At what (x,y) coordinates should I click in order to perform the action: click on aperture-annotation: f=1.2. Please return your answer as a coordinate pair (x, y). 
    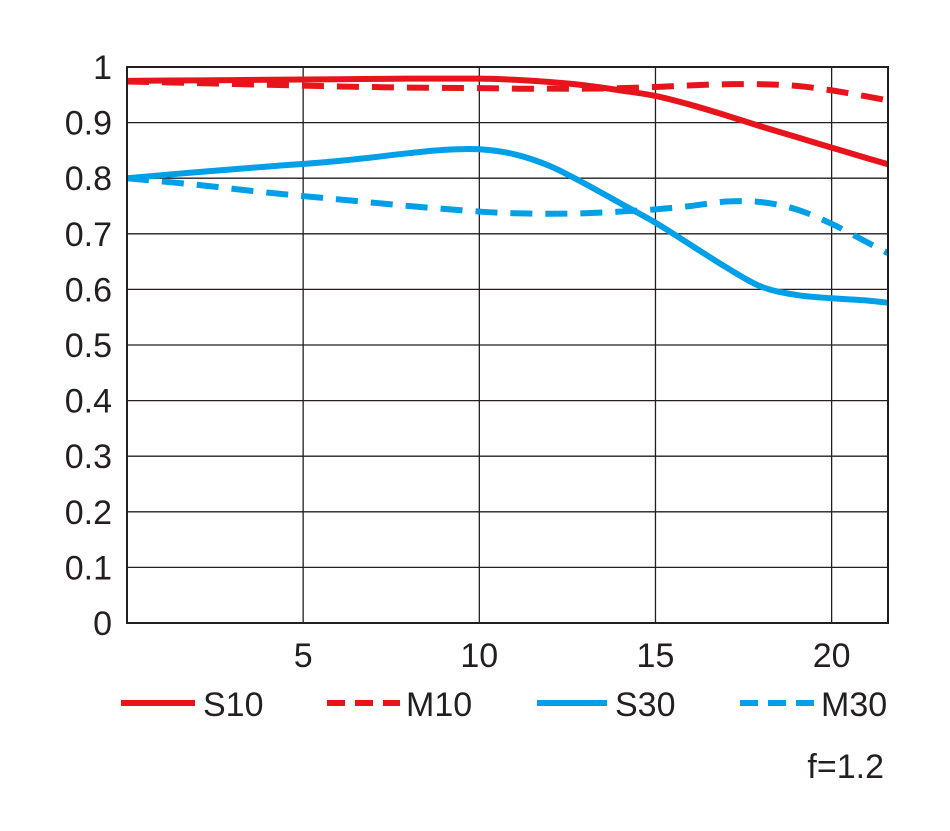
    Looking at the image, I should click on (845, 767).